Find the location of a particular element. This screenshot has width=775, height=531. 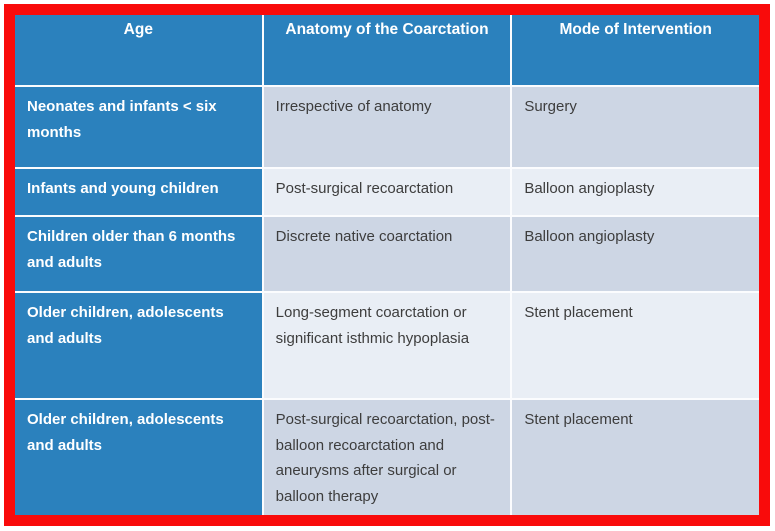

table-row-1-intervention: Surgery is located at coordinates (635, 127).